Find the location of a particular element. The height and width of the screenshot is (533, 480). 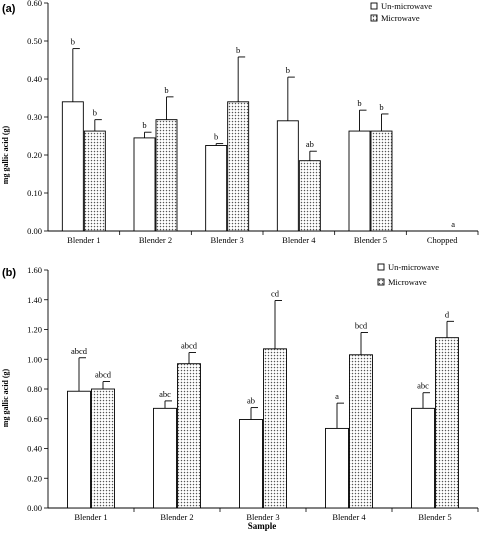

panel-a-y-axis-label: mg gallic acid (g) is located at coordinates (5, 154).